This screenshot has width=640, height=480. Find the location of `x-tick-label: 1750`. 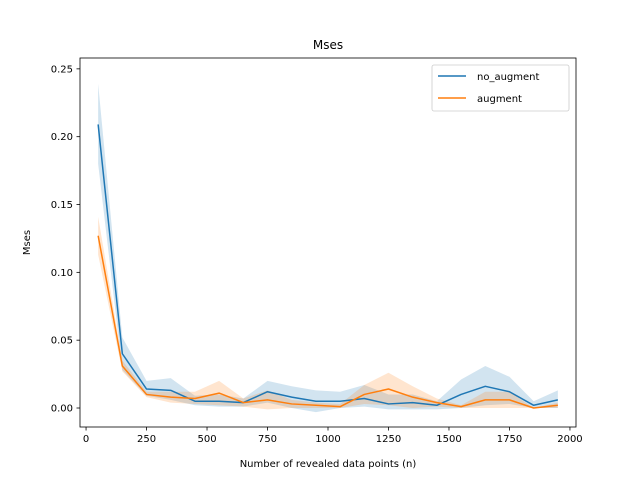

x-tick-label: 1750 is located at coordinates (509, 439).